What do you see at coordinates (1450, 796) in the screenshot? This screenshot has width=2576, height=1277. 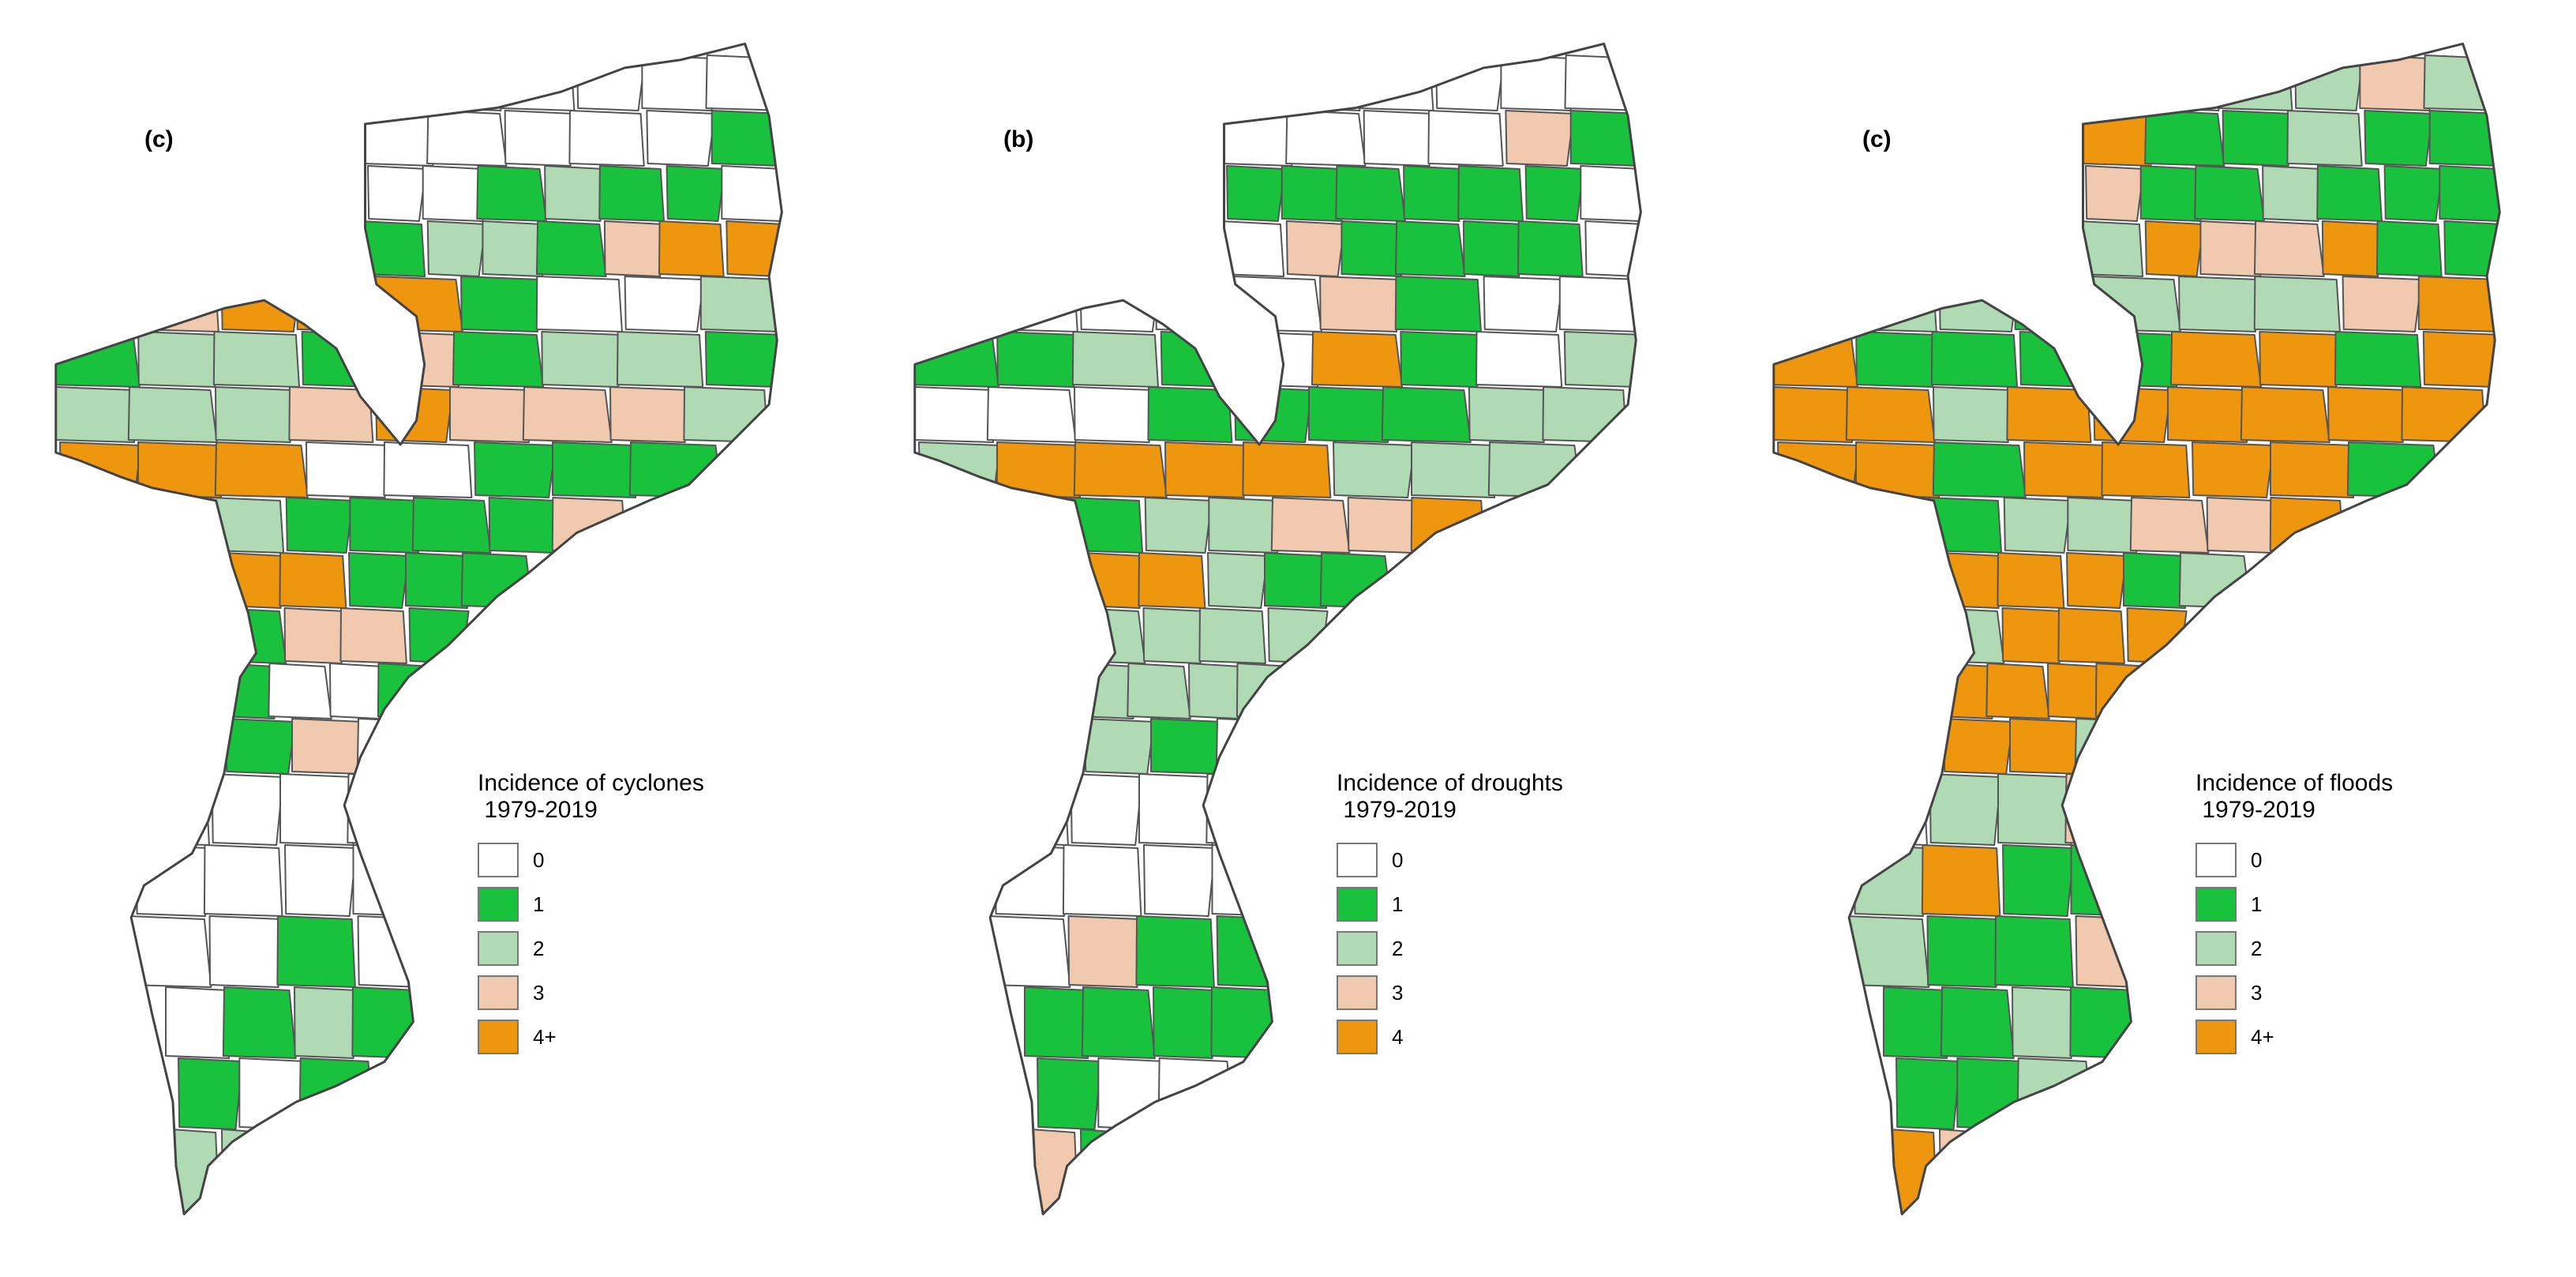 I see `legend-title: Incidence of droughts 1979-2019` at bounding box center [1450, 796].